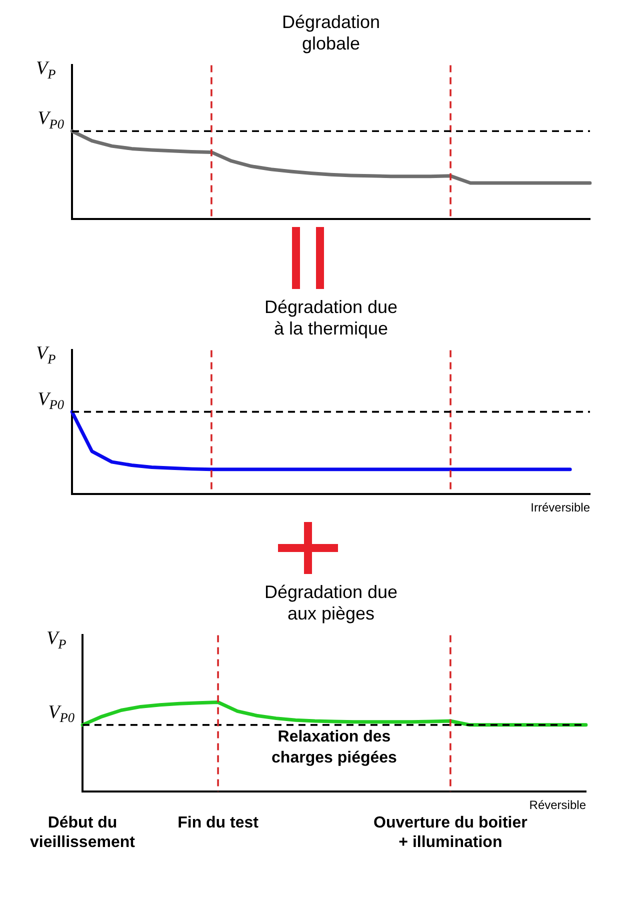 The image size is (617, 913). I want to click on x-tick-label: Ouverture du boitier + illumination, so click(451, 832).